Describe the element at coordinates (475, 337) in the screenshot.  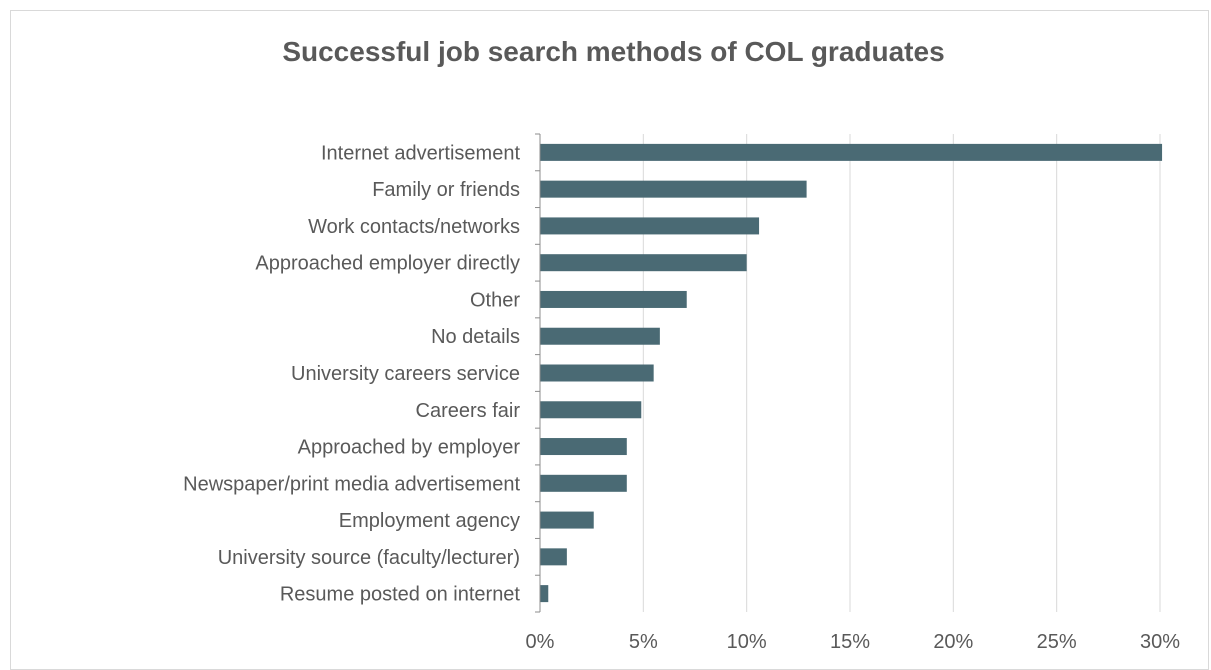
I see `category-label: No details` at that location.